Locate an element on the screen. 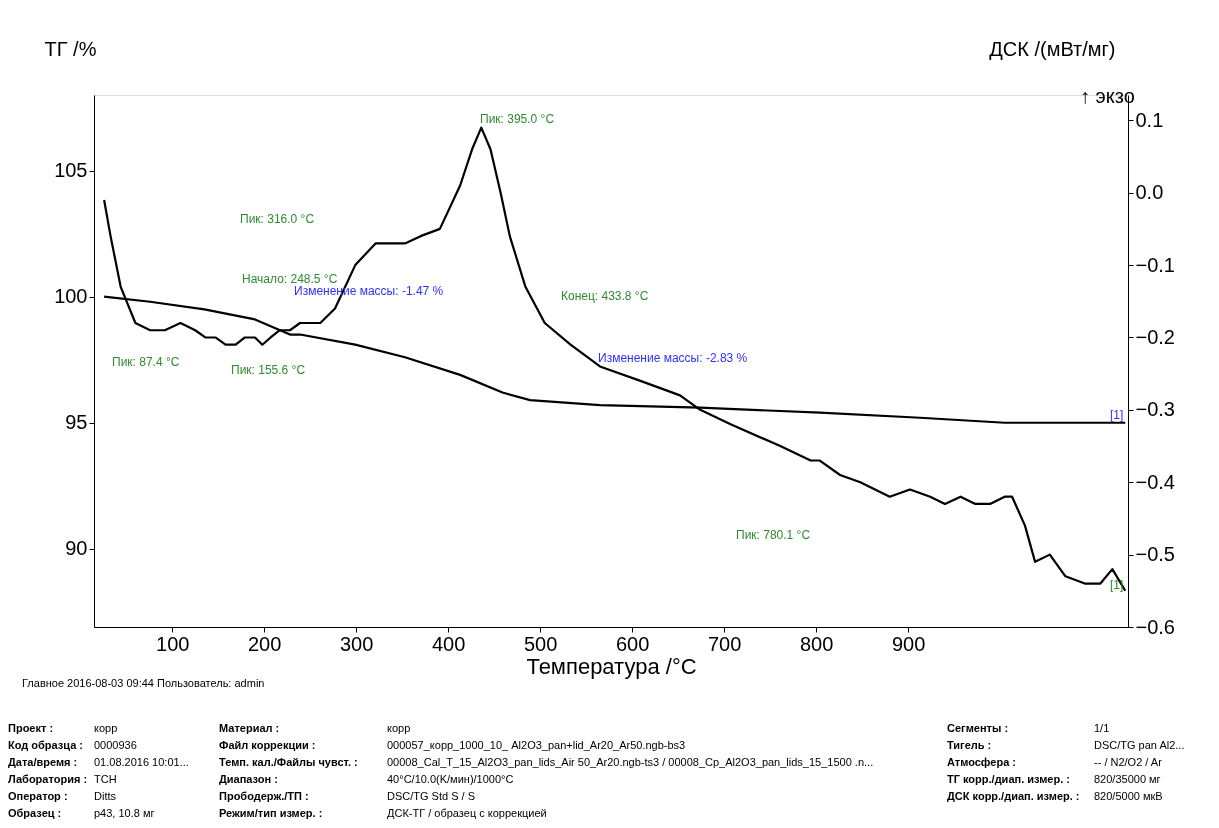 Image resolution: width=1219 pixels, height=828 pixels. text: Атмосфера : is located at coordinates (982, 762).